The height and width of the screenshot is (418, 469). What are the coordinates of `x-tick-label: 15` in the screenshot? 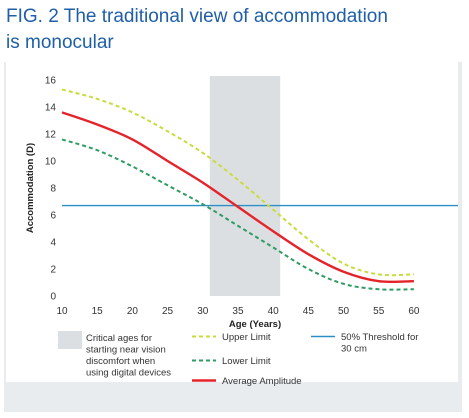 It's located at (98, 311).